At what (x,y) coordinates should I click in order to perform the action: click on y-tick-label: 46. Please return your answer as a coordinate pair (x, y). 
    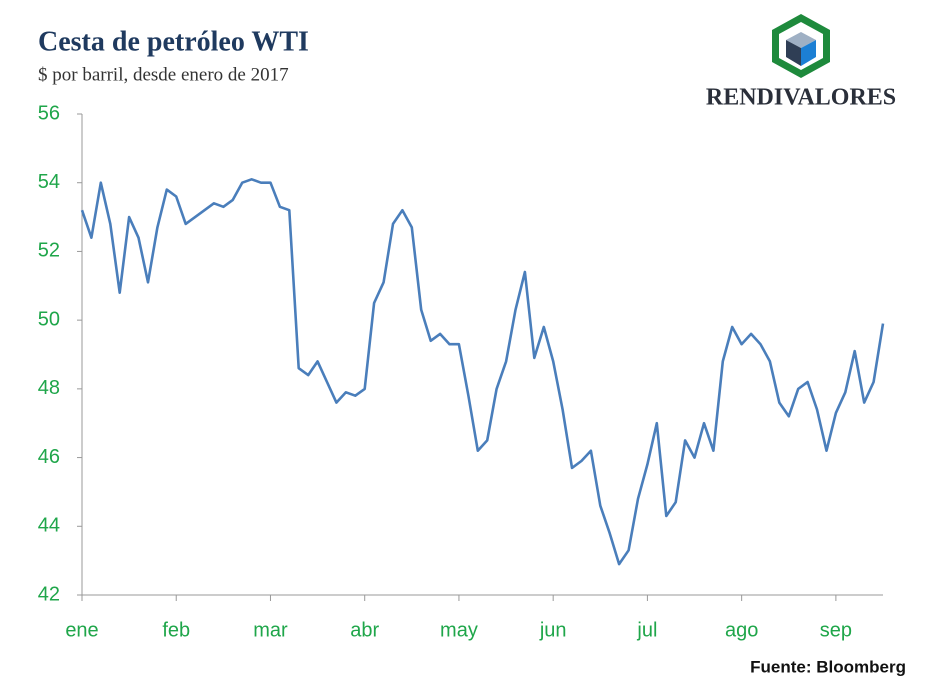
    Looking at the image, I should click on (49, 457).